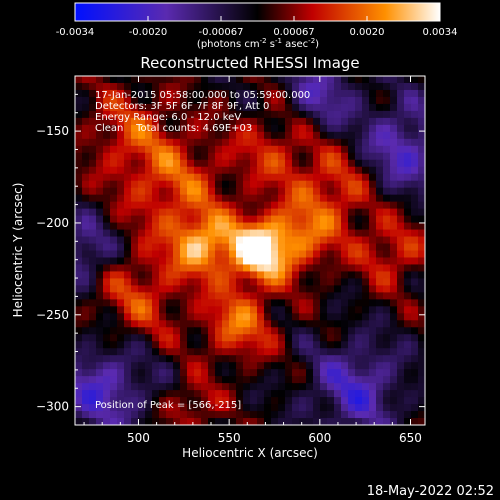  Describe the element at coordinates (18, 250) in the screenshot. I see `y-axis-label: Heliocentric Y (arcsec)` at that location.